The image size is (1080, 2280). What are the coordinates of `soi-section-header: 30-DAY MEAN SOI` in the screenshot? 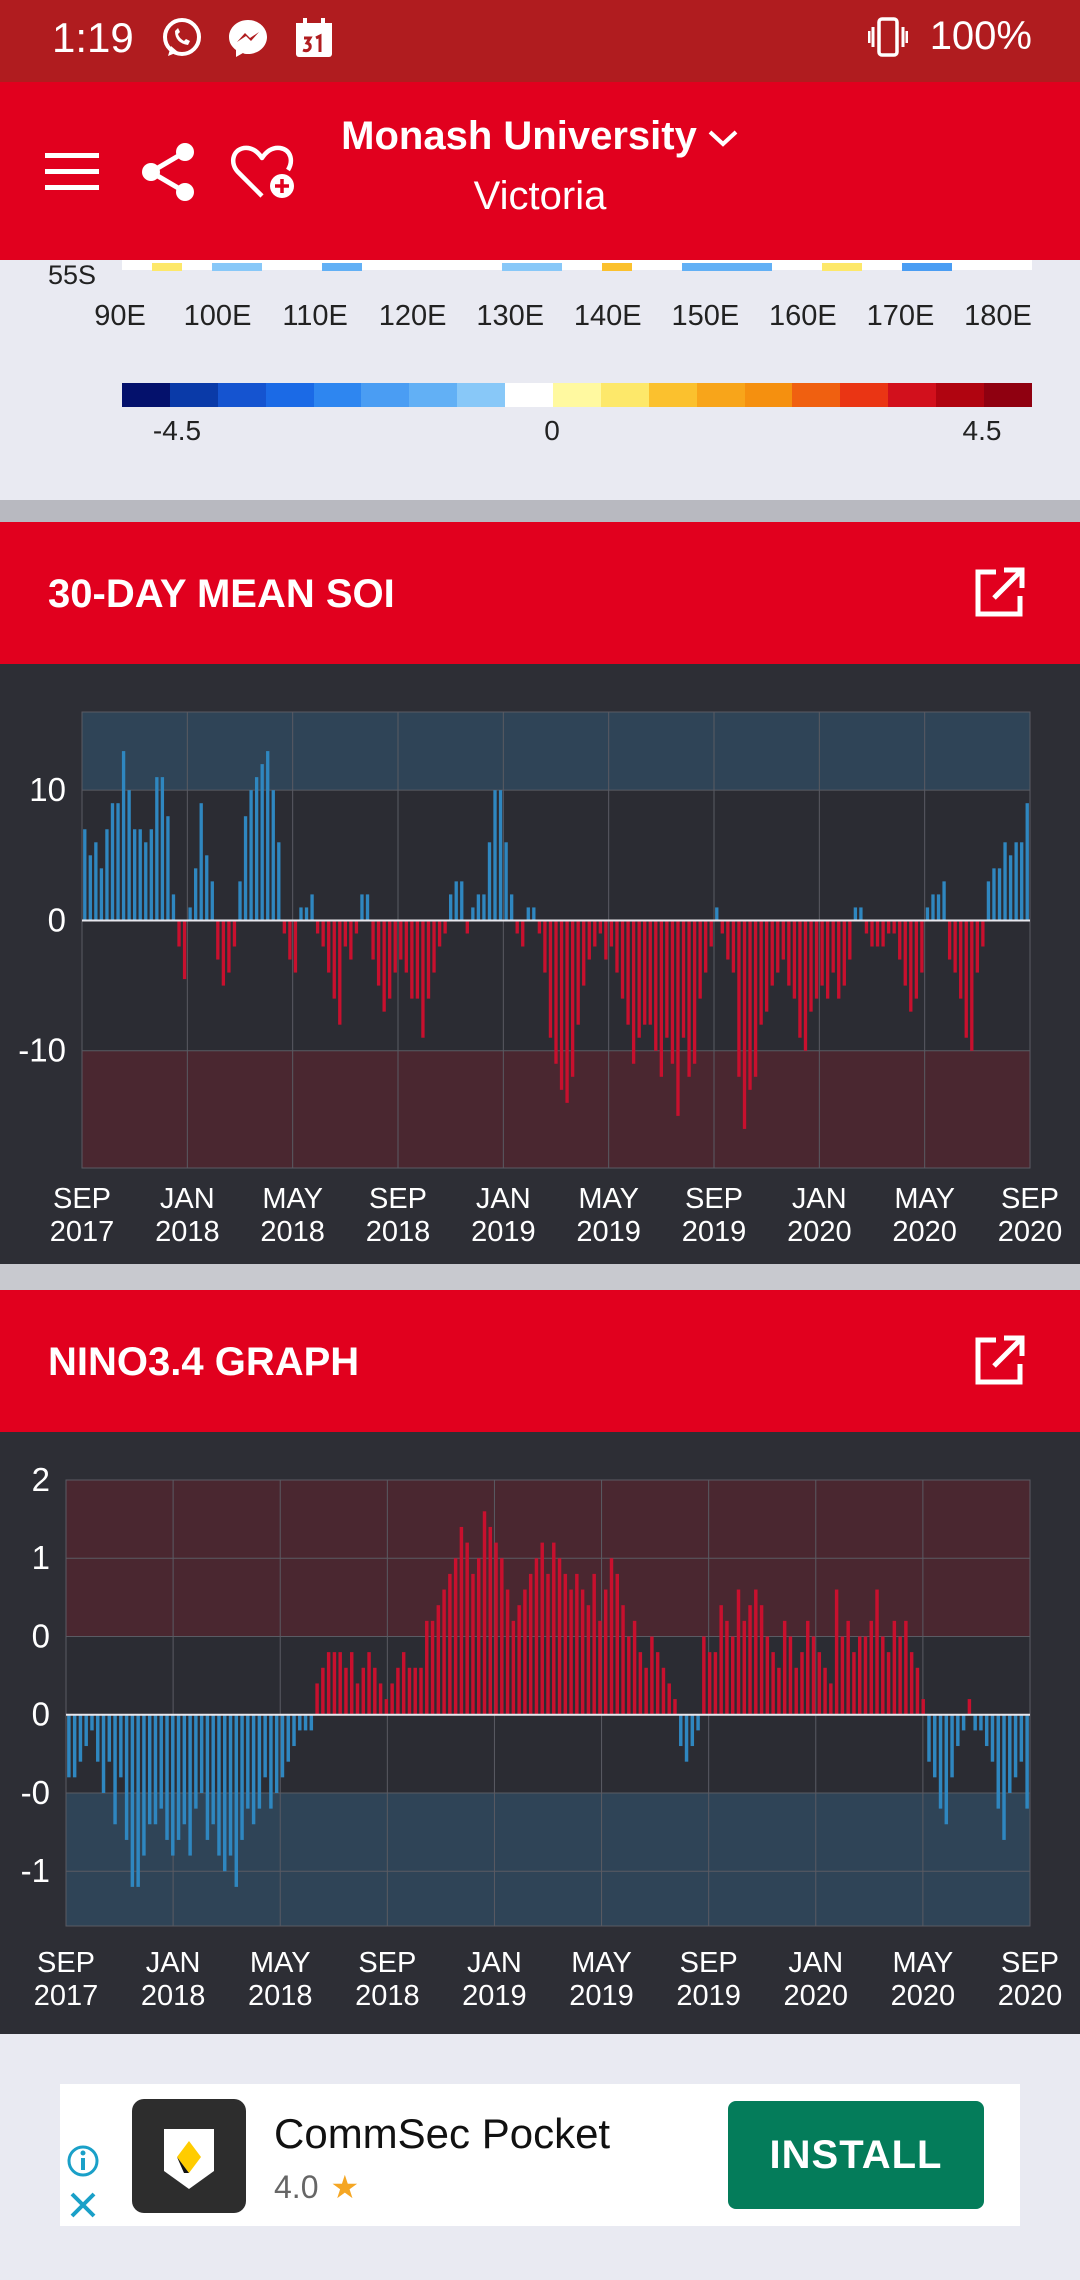 It's located at (540, 593).